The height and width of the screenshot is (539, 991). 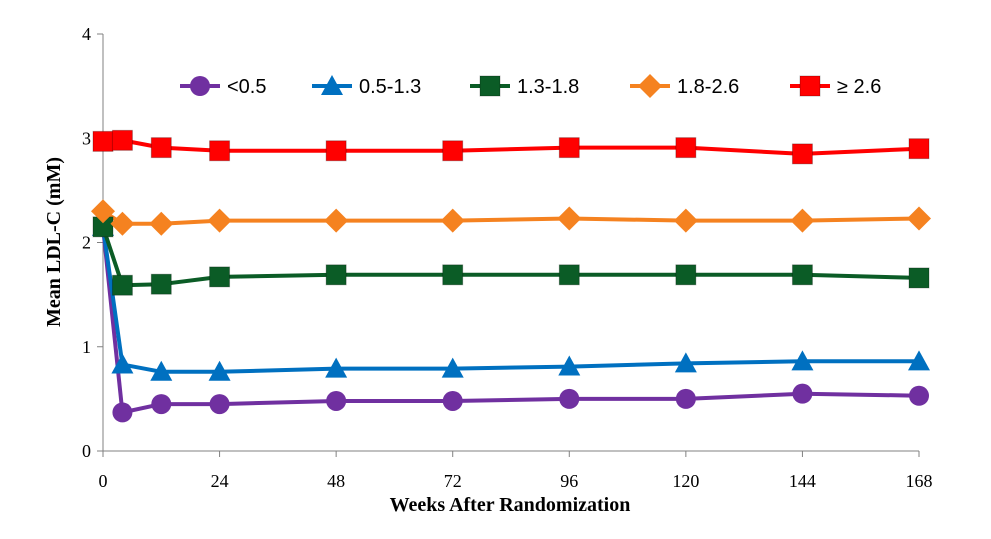 I want to click on y-tick-label: 2, so click(x=86, y=243).